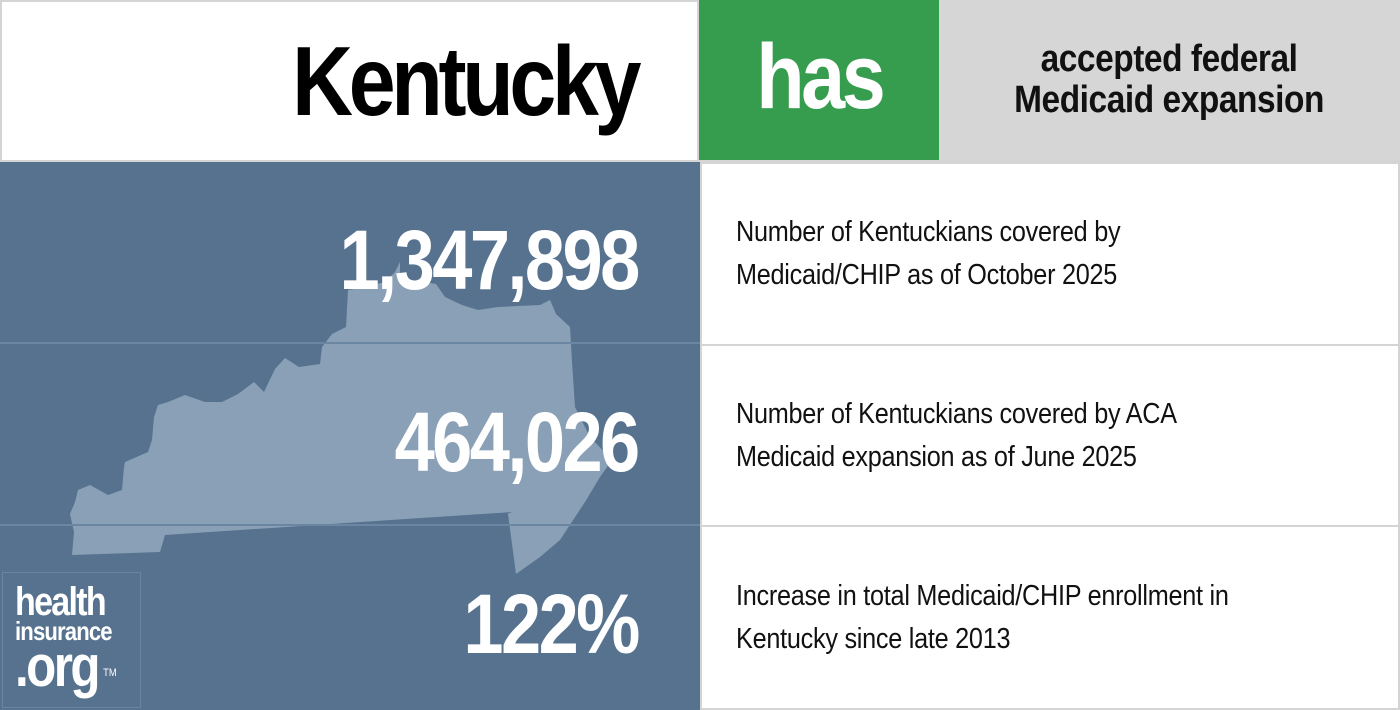 The height and width of the screenshot is (710, 1400). What do you see at coordinates (64, 631) in the screenshot?
I see `logo-line-insurance: insurance` at bounding box center [64, 631].